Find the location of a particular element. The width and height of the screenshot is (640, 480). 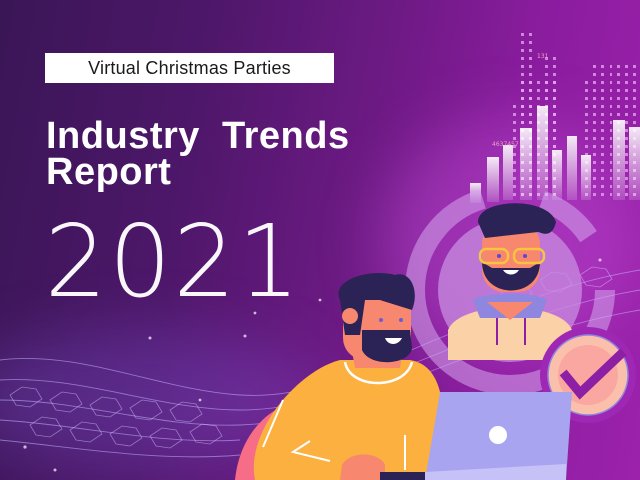

svg-text: 4637457 is located at coordinates (505, 144).